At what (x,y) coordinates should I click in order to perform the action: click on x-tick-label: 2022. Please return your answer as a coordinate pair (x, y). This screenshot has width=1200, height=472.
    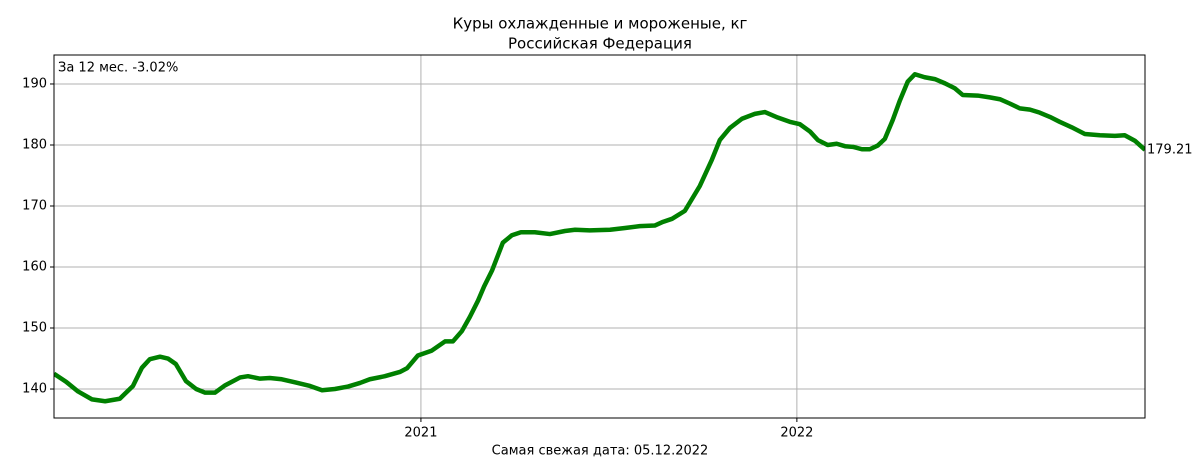
    Looking at the image, I should click on (796, 433).